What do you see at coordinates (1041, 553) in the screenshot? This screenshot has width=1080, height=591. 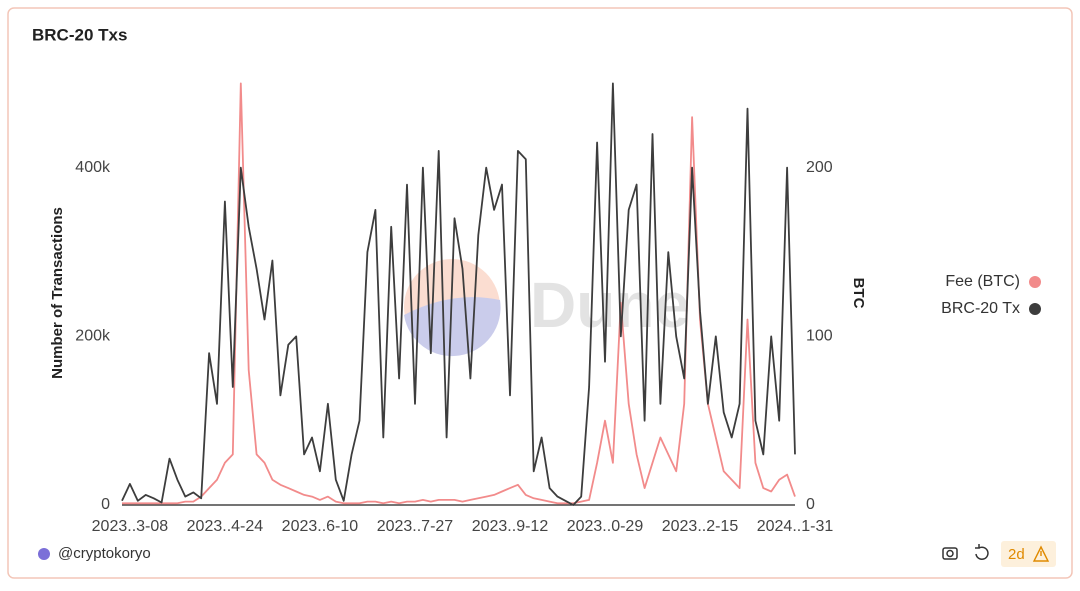 I see `warning-icon` at bounding box center [1041, 553].